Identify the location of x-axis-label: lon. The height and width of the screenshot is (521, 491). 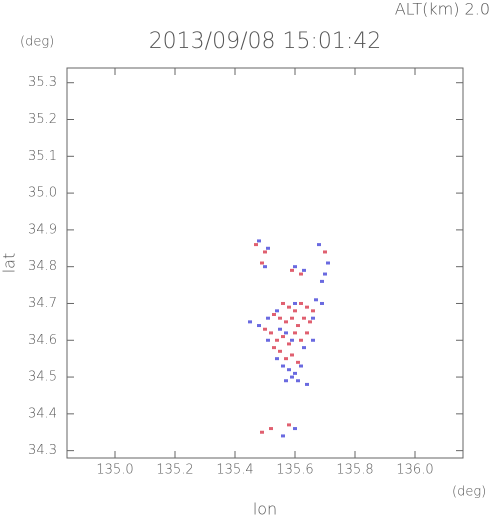
(265, 509).